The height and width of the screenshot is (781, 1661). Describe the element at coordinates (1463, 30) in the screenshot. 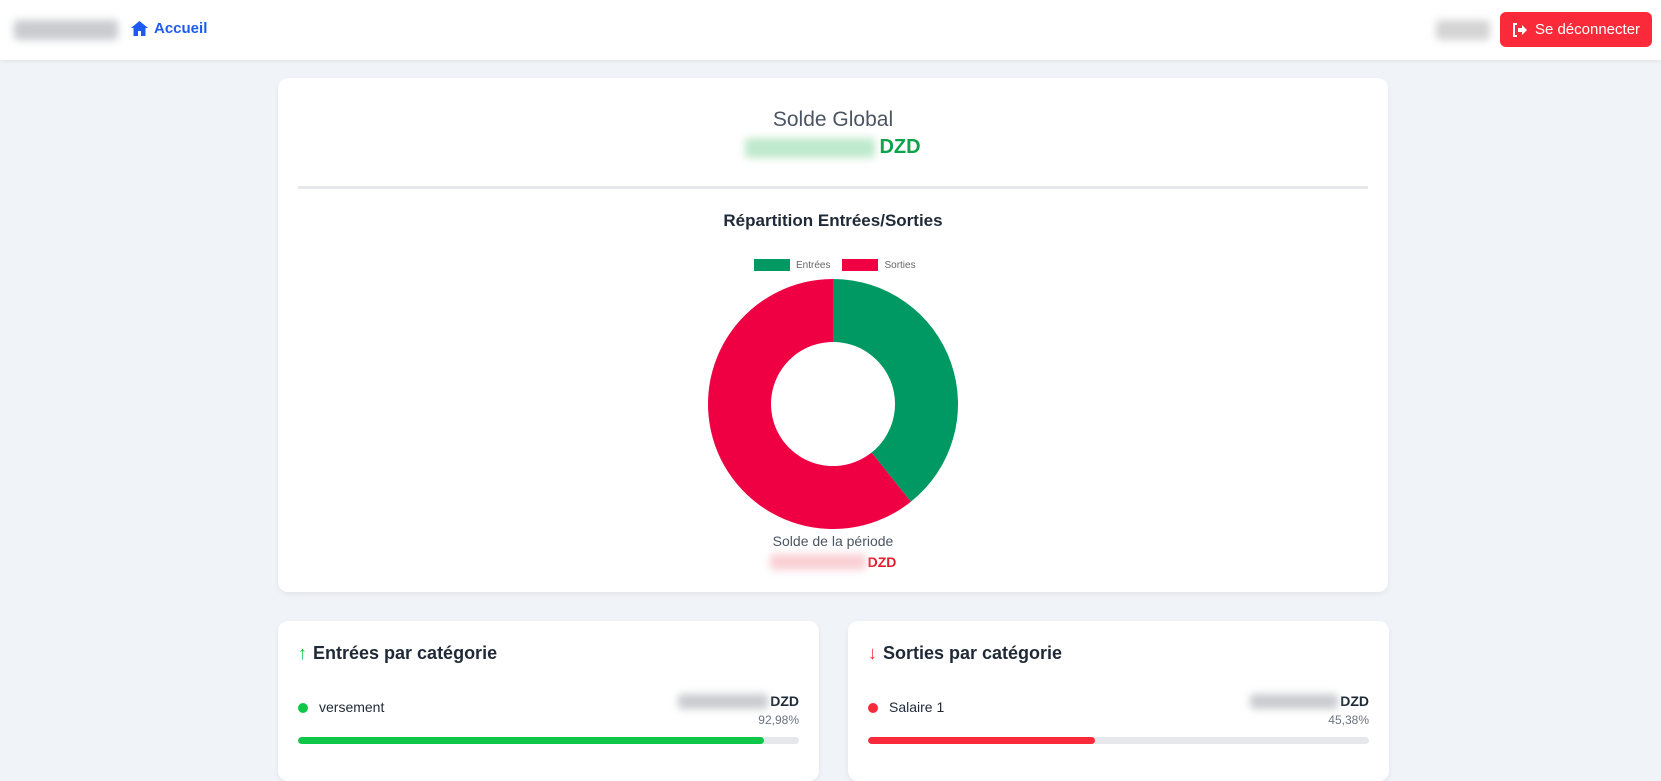

I see `user-name-blurred` at that location.